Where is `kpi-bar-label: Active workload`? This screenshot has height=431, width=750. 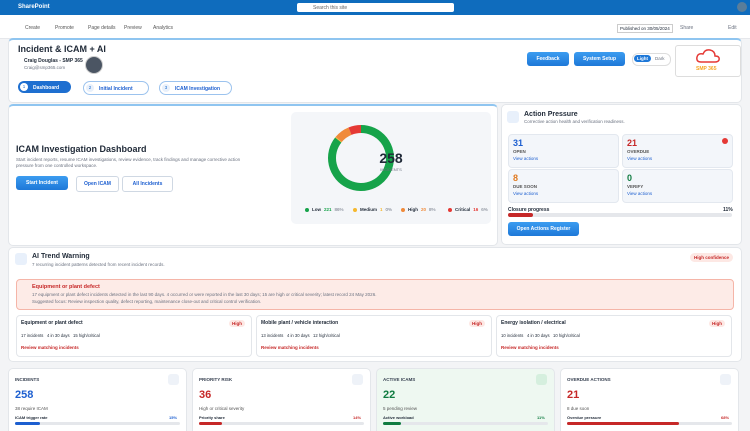 kpi-bar-label: Active workload is located at coordinates (398, 417).